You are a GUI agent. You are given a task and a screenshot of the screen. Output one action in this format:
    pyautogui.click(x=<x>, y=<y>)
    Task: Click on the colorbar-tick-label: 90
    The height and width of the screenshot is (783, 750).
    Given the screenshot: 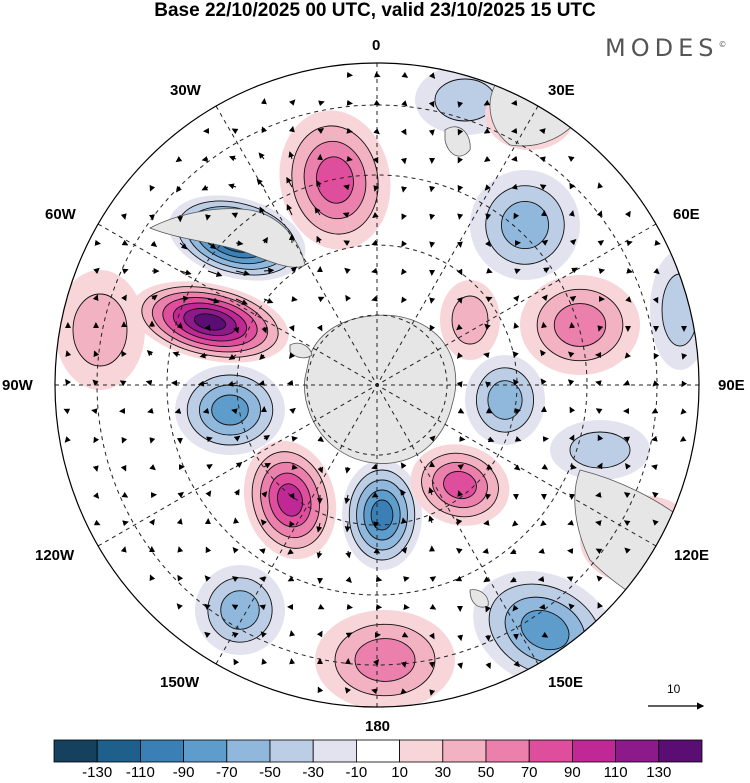 What is the action you would take?
    pyautogui.click(x=572, y=772)
    